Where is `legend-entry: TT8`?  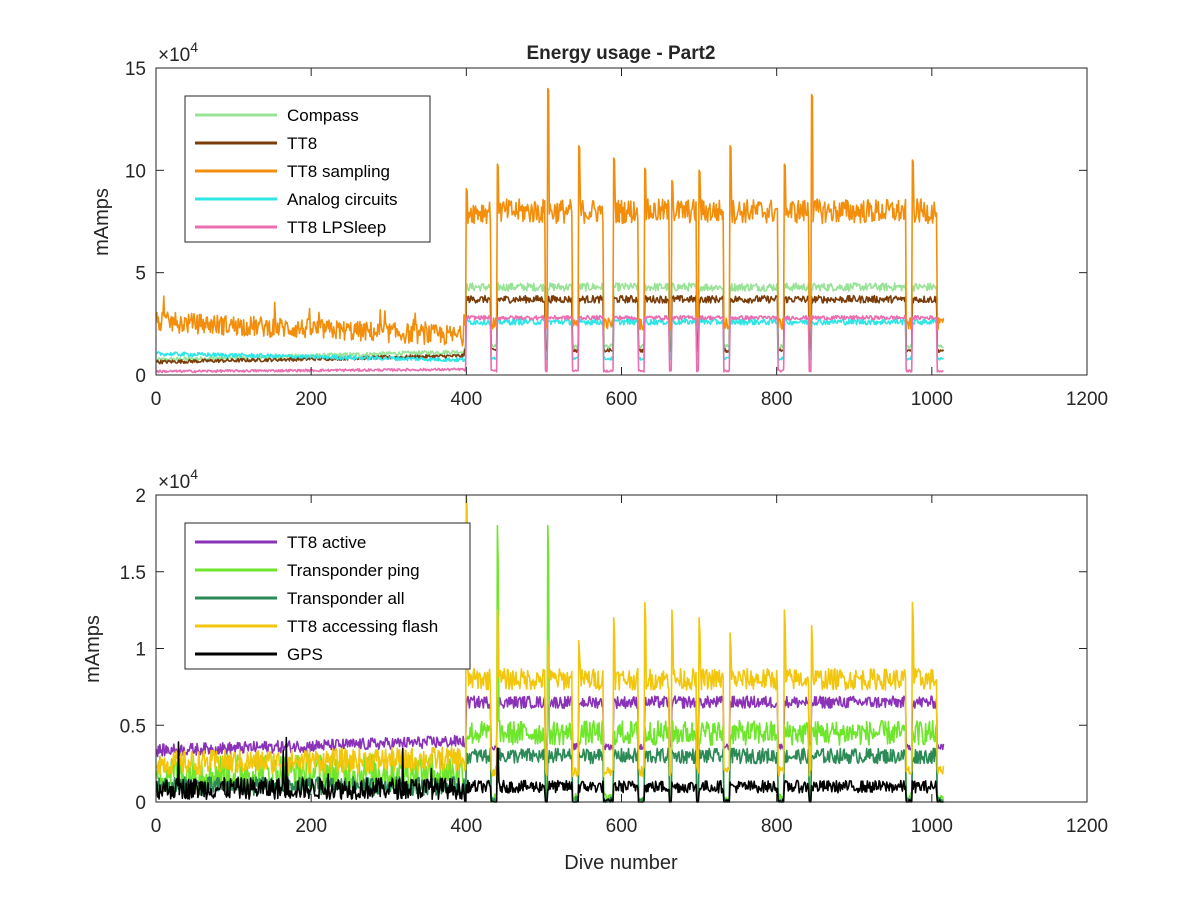
legend-entry: TT8 is located at coordinates (302, 143).